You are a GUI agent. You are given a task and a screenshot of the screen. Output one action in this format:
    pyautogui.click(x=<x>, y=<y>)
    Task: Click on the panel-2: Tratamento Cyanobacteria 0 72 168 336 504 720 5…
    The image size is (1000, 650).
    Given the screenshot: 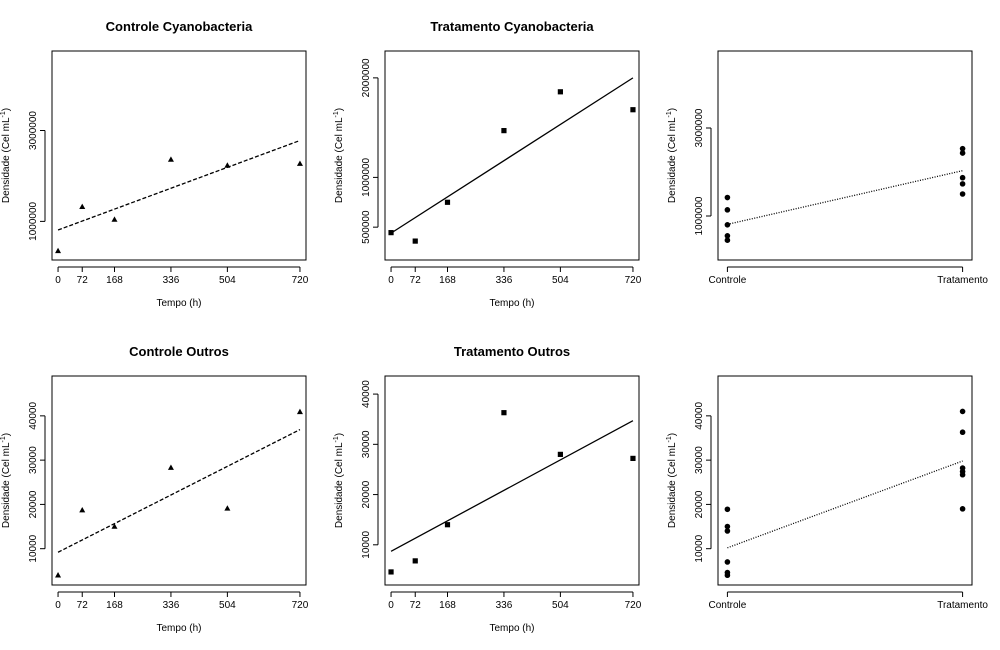 What is the action you would take?
    pyautogui.click(x=487, y=164)
    